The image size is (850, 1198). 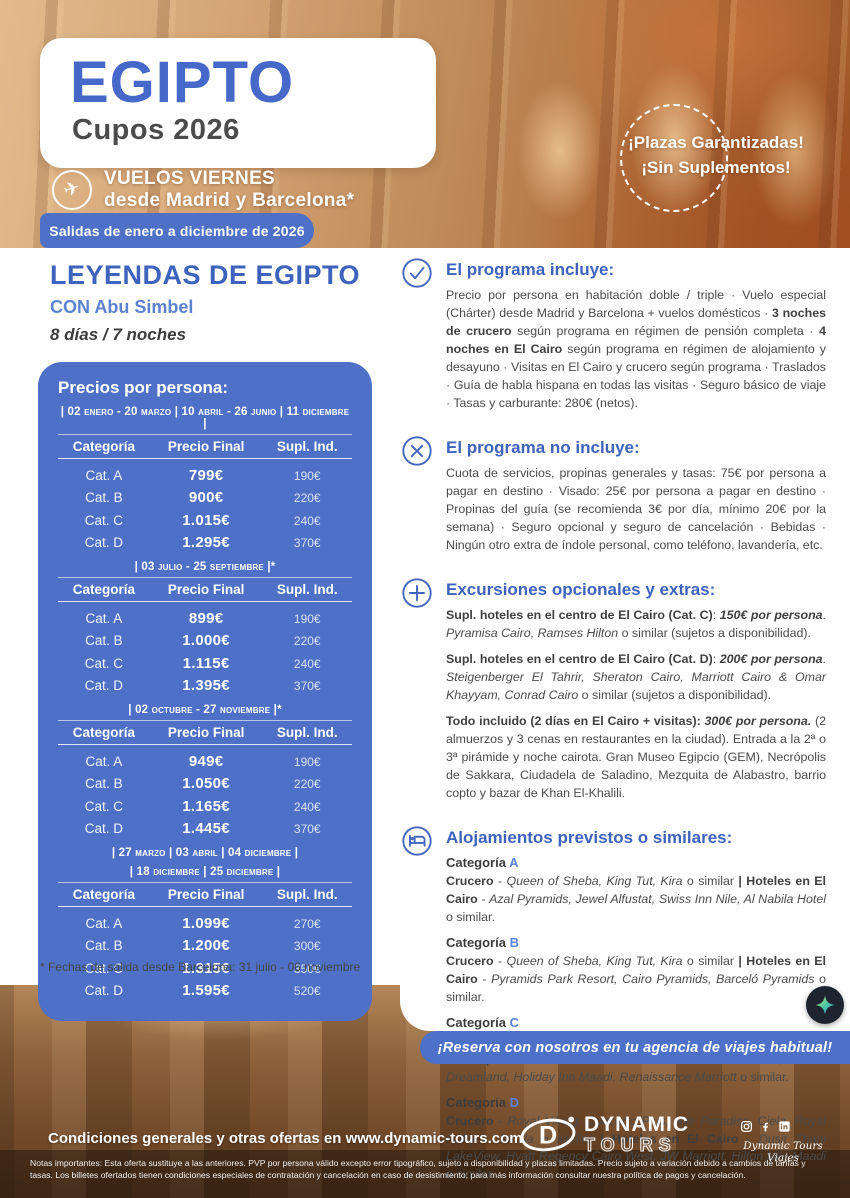 What do you see at coordinates (143, 387) in the screenshot?
I see `prices-title: Precios por persona:` at bounding box center [143, 387].